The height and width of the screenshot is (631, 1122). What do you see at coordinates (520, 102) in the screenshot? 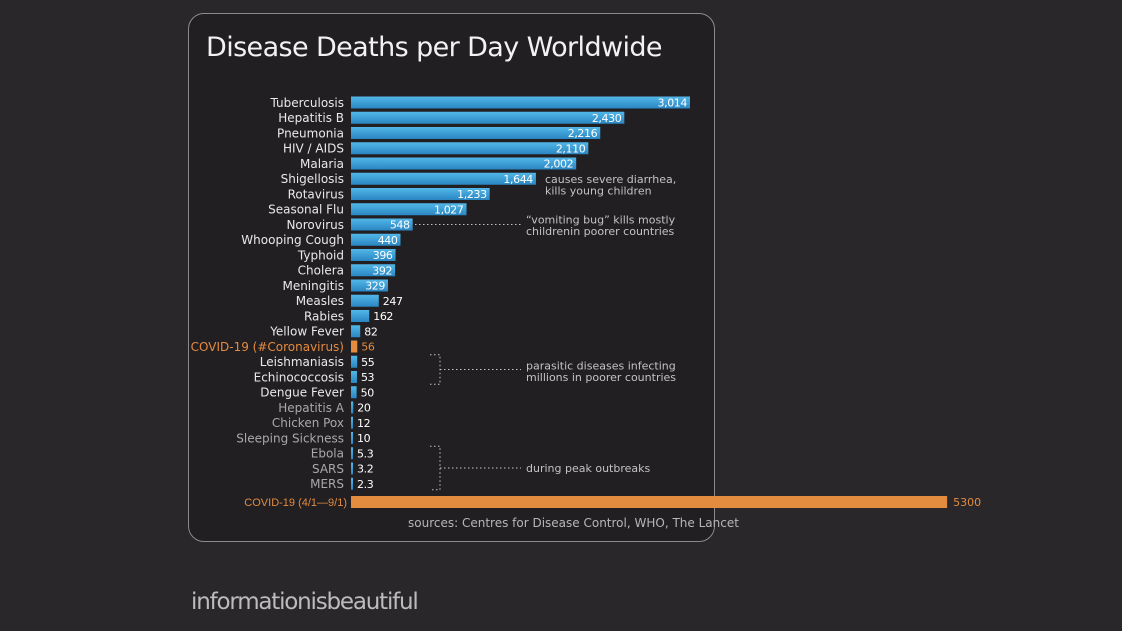
I see `bar-tuberculosis` at bounding box center [520, 102].